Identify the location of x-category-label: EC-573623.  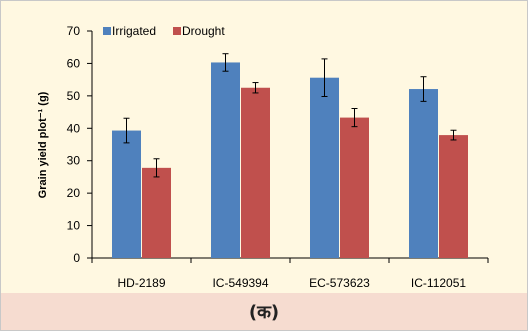
(339, 283).